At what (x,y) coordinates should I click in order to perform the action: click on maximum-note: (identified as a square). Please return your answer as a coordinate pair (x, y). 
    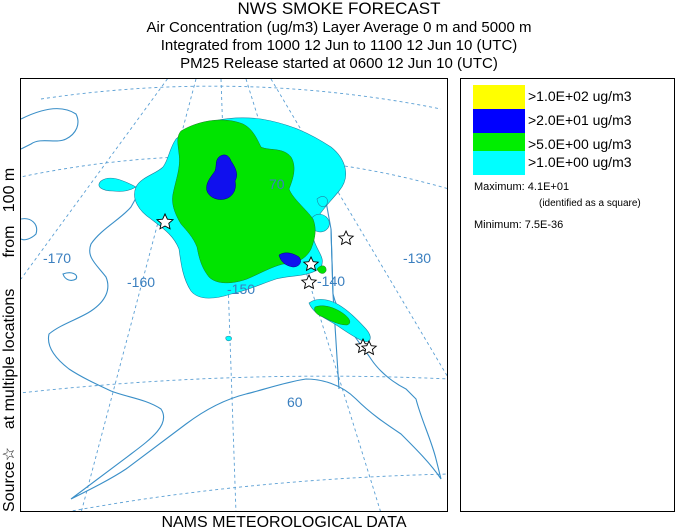
    Looking at the image, I should click on (590, 203).